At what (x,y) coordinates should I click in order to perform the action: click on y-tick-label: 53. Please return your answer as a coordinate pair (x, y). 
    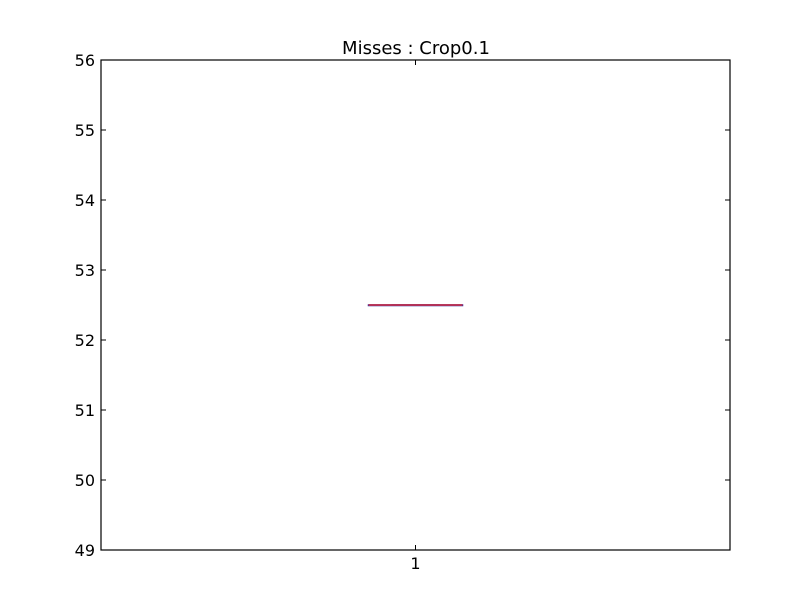
    Looking at the image, I should click on (85, 270).